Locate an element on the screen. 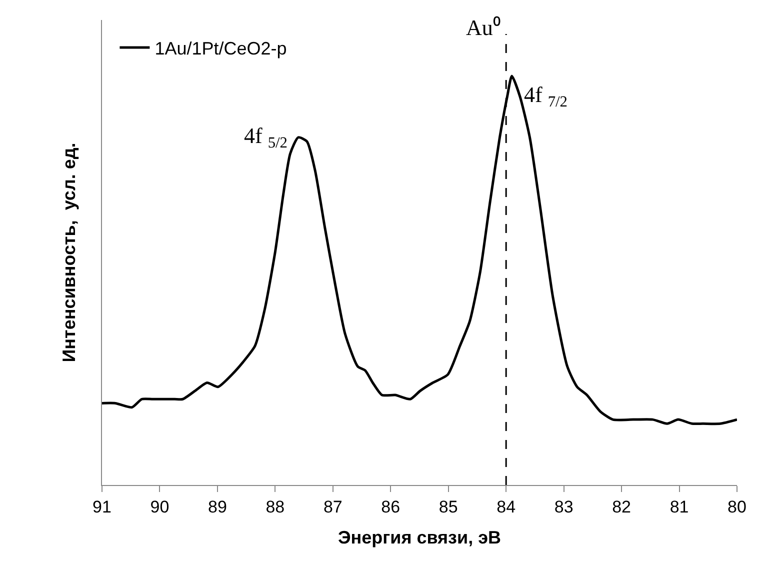 The image size is (758, 580). y-axis-title: Интенсивность, усл. ед. is located at coordinates (69, 252).